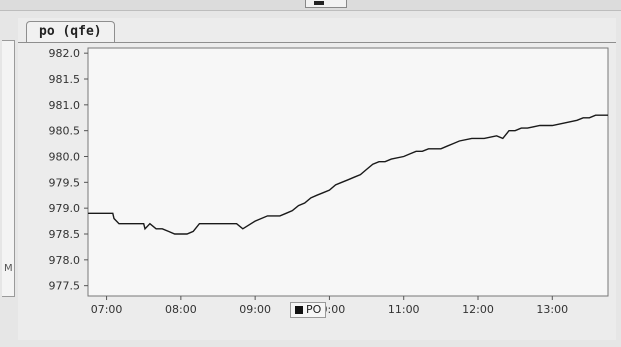  I want to click on y-tick-label: 980.0, so click(65, 157).